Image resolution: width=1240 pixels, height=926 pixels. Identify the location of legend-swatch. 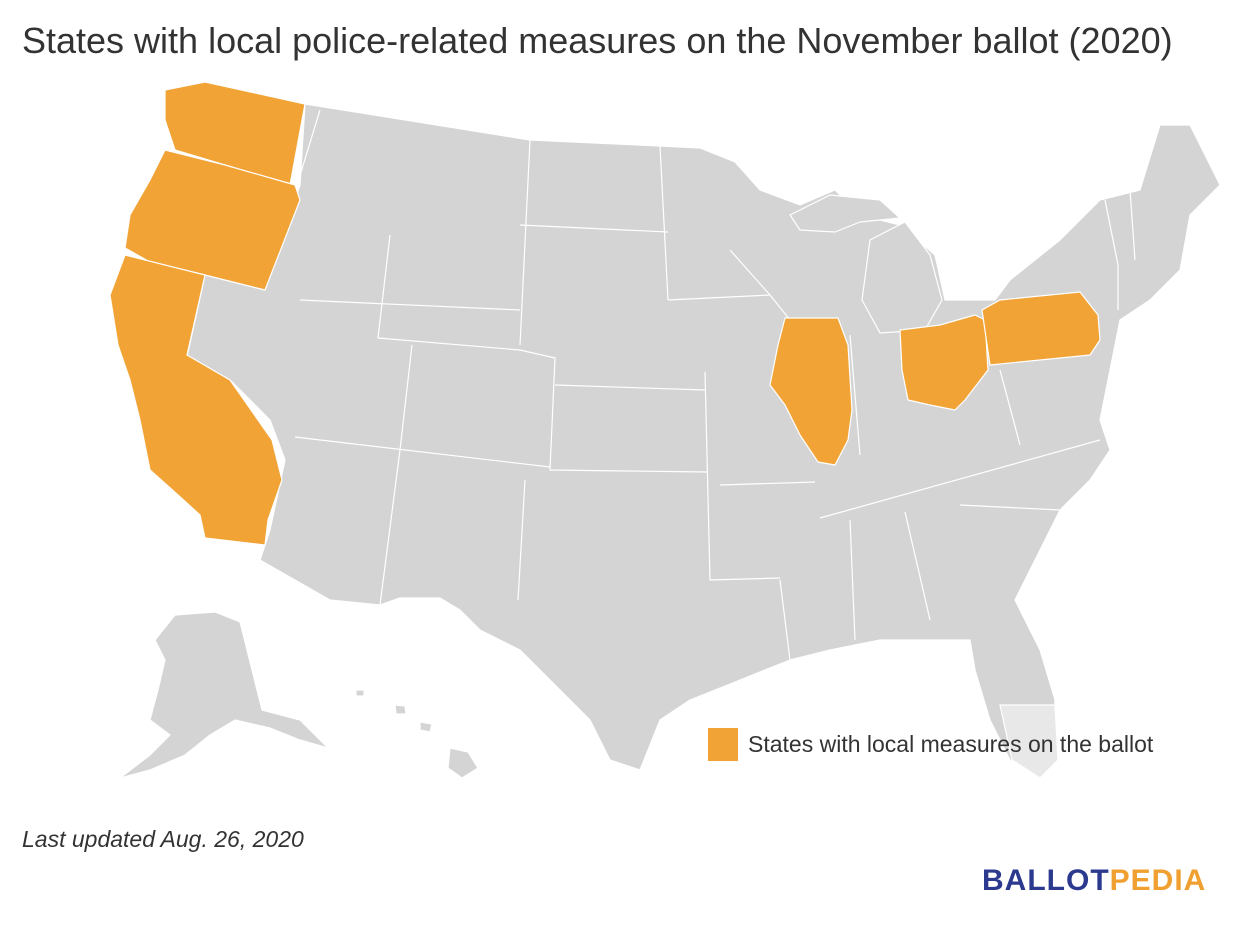
(723, 744).